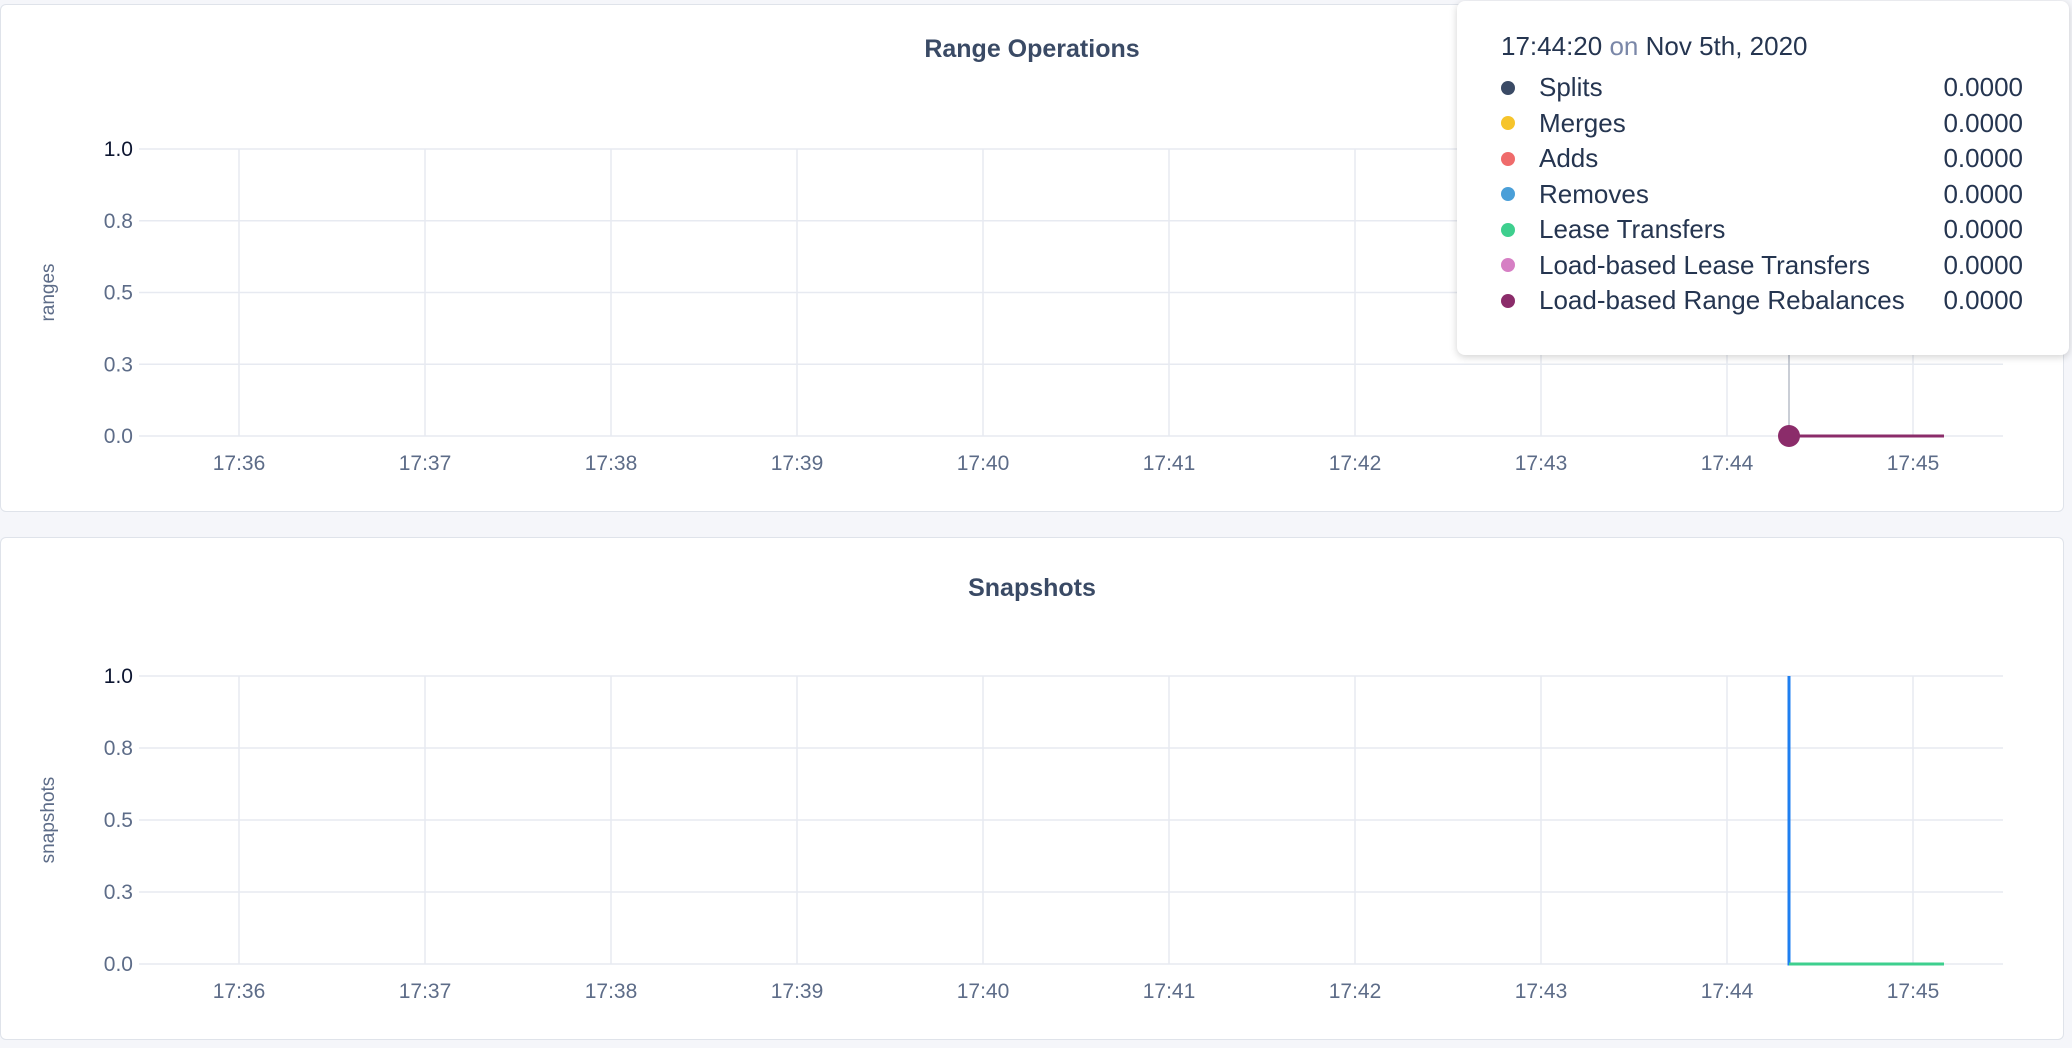 The image size is (2072, 1048). What do you see at coordinates (1722, 300) in the screenshot?
I see `tooltip-series-name: Load-based Range Rebalances` at bounding box center [1722, 300].